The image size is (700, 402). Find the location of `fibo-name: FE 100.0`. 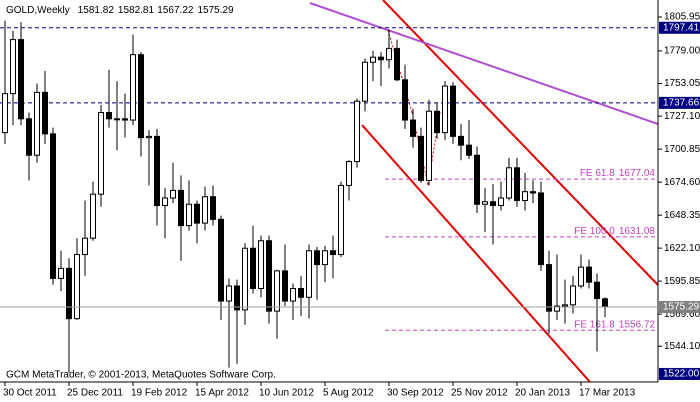

fibo-name: FE 100.0 is located at coordinates (594, 230).